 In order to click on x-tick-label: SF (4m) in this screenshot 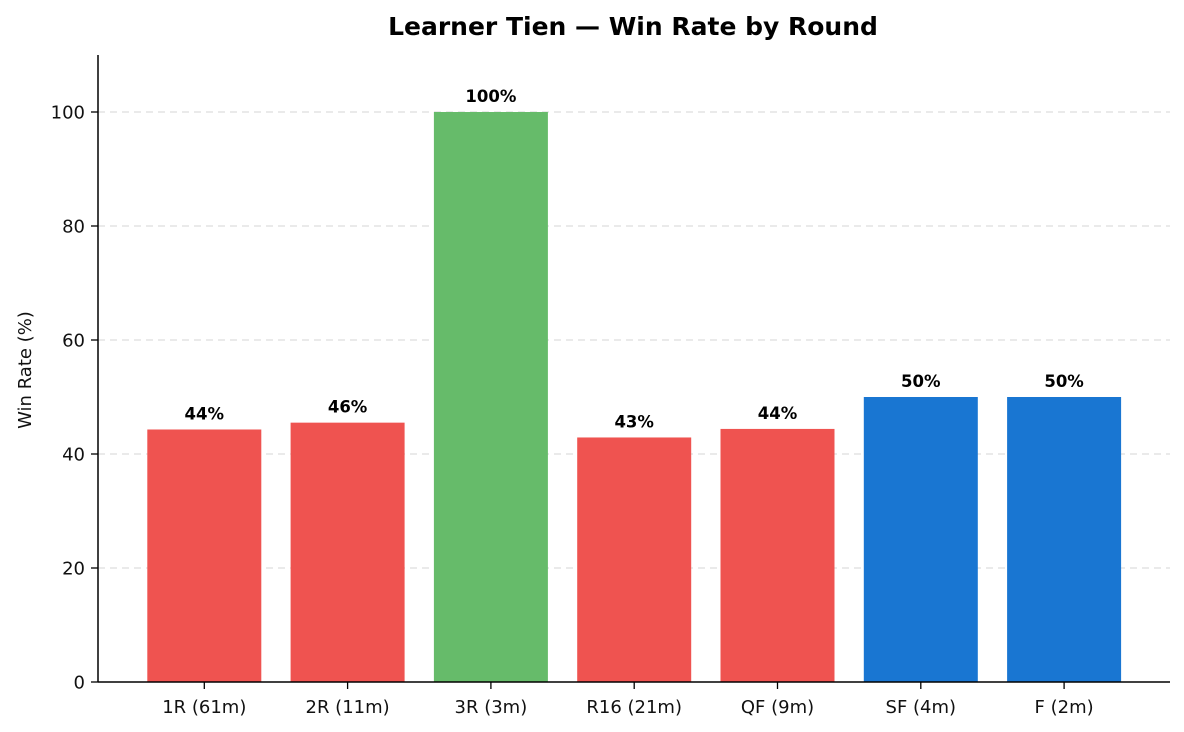, I will do `click(921, 707)`.